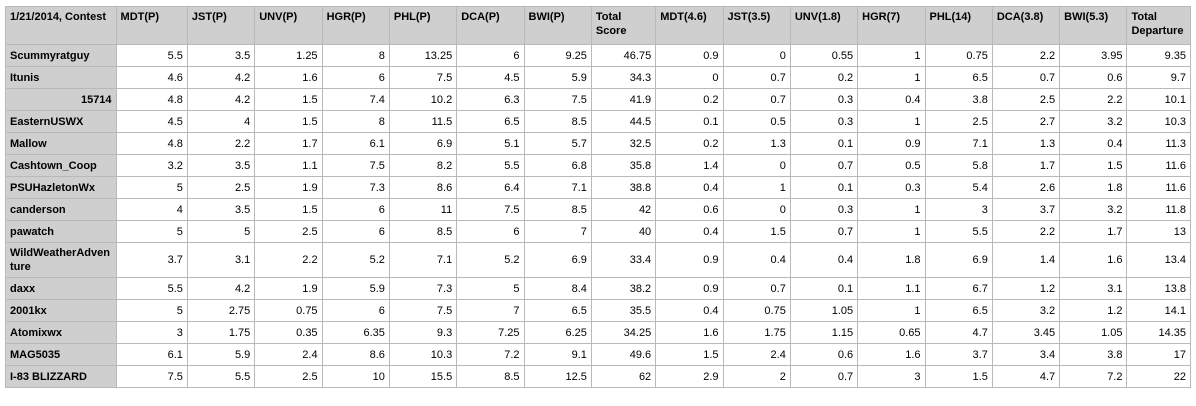 This screenshot has height=406, width=1196. I want to click on value-cell: 10, so click(355, 376).